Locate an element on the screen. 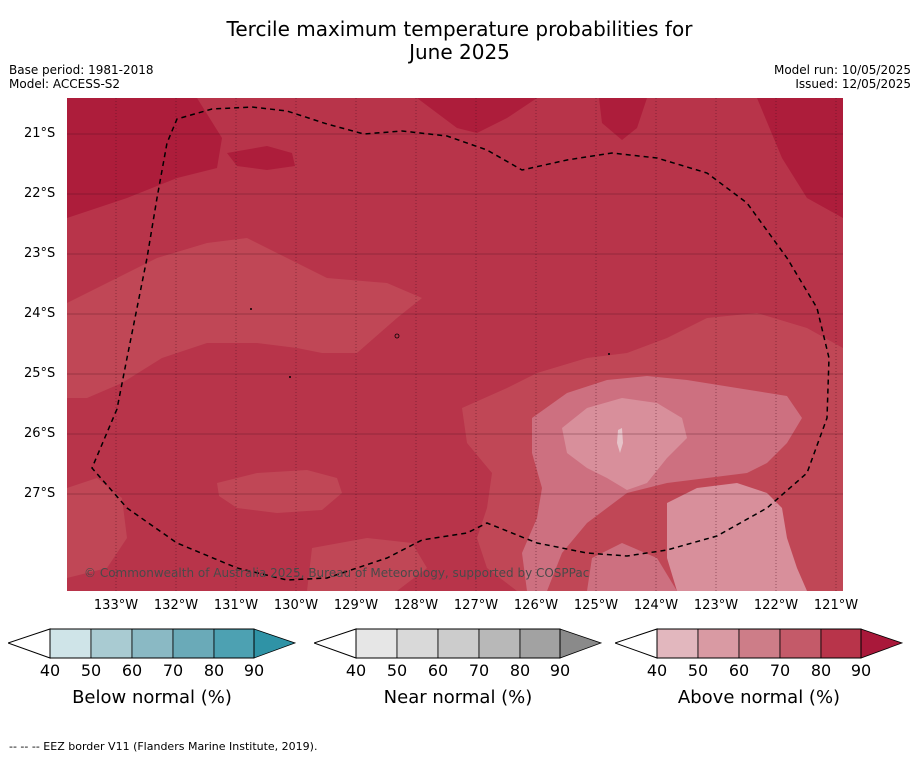 The width and height of the screenshot is (919, 758). region-90-ne is located at coordinates (800, 158).